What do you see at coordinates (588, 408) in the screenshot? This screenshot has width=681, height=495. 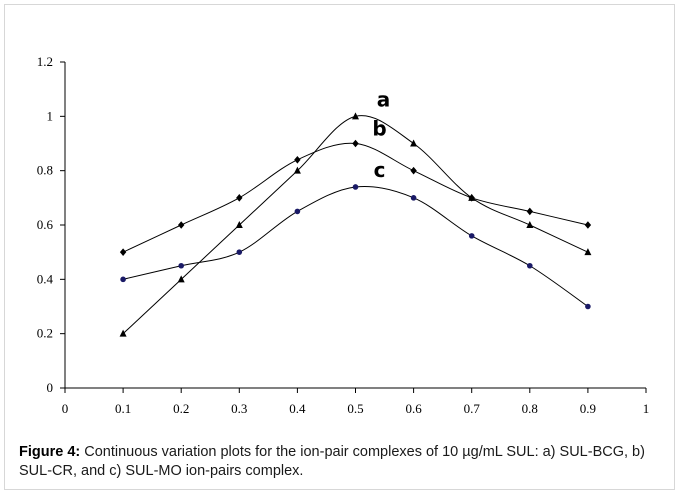 I see `x-tick-label: 0.9` at bounding box center [588, 408].